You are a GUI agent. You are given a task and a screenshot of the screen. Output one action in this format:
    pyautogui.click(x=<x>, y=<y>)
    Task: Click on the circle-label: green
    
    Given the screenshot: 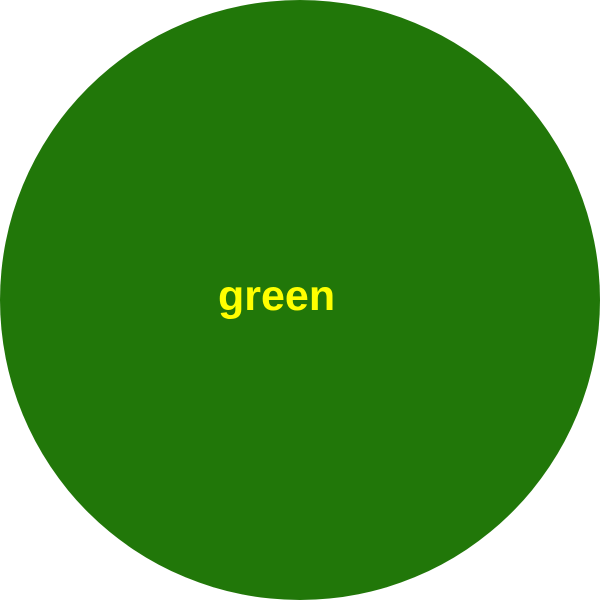 What is the action you would take?
    pyautogui.click(x=277, y=296)
    